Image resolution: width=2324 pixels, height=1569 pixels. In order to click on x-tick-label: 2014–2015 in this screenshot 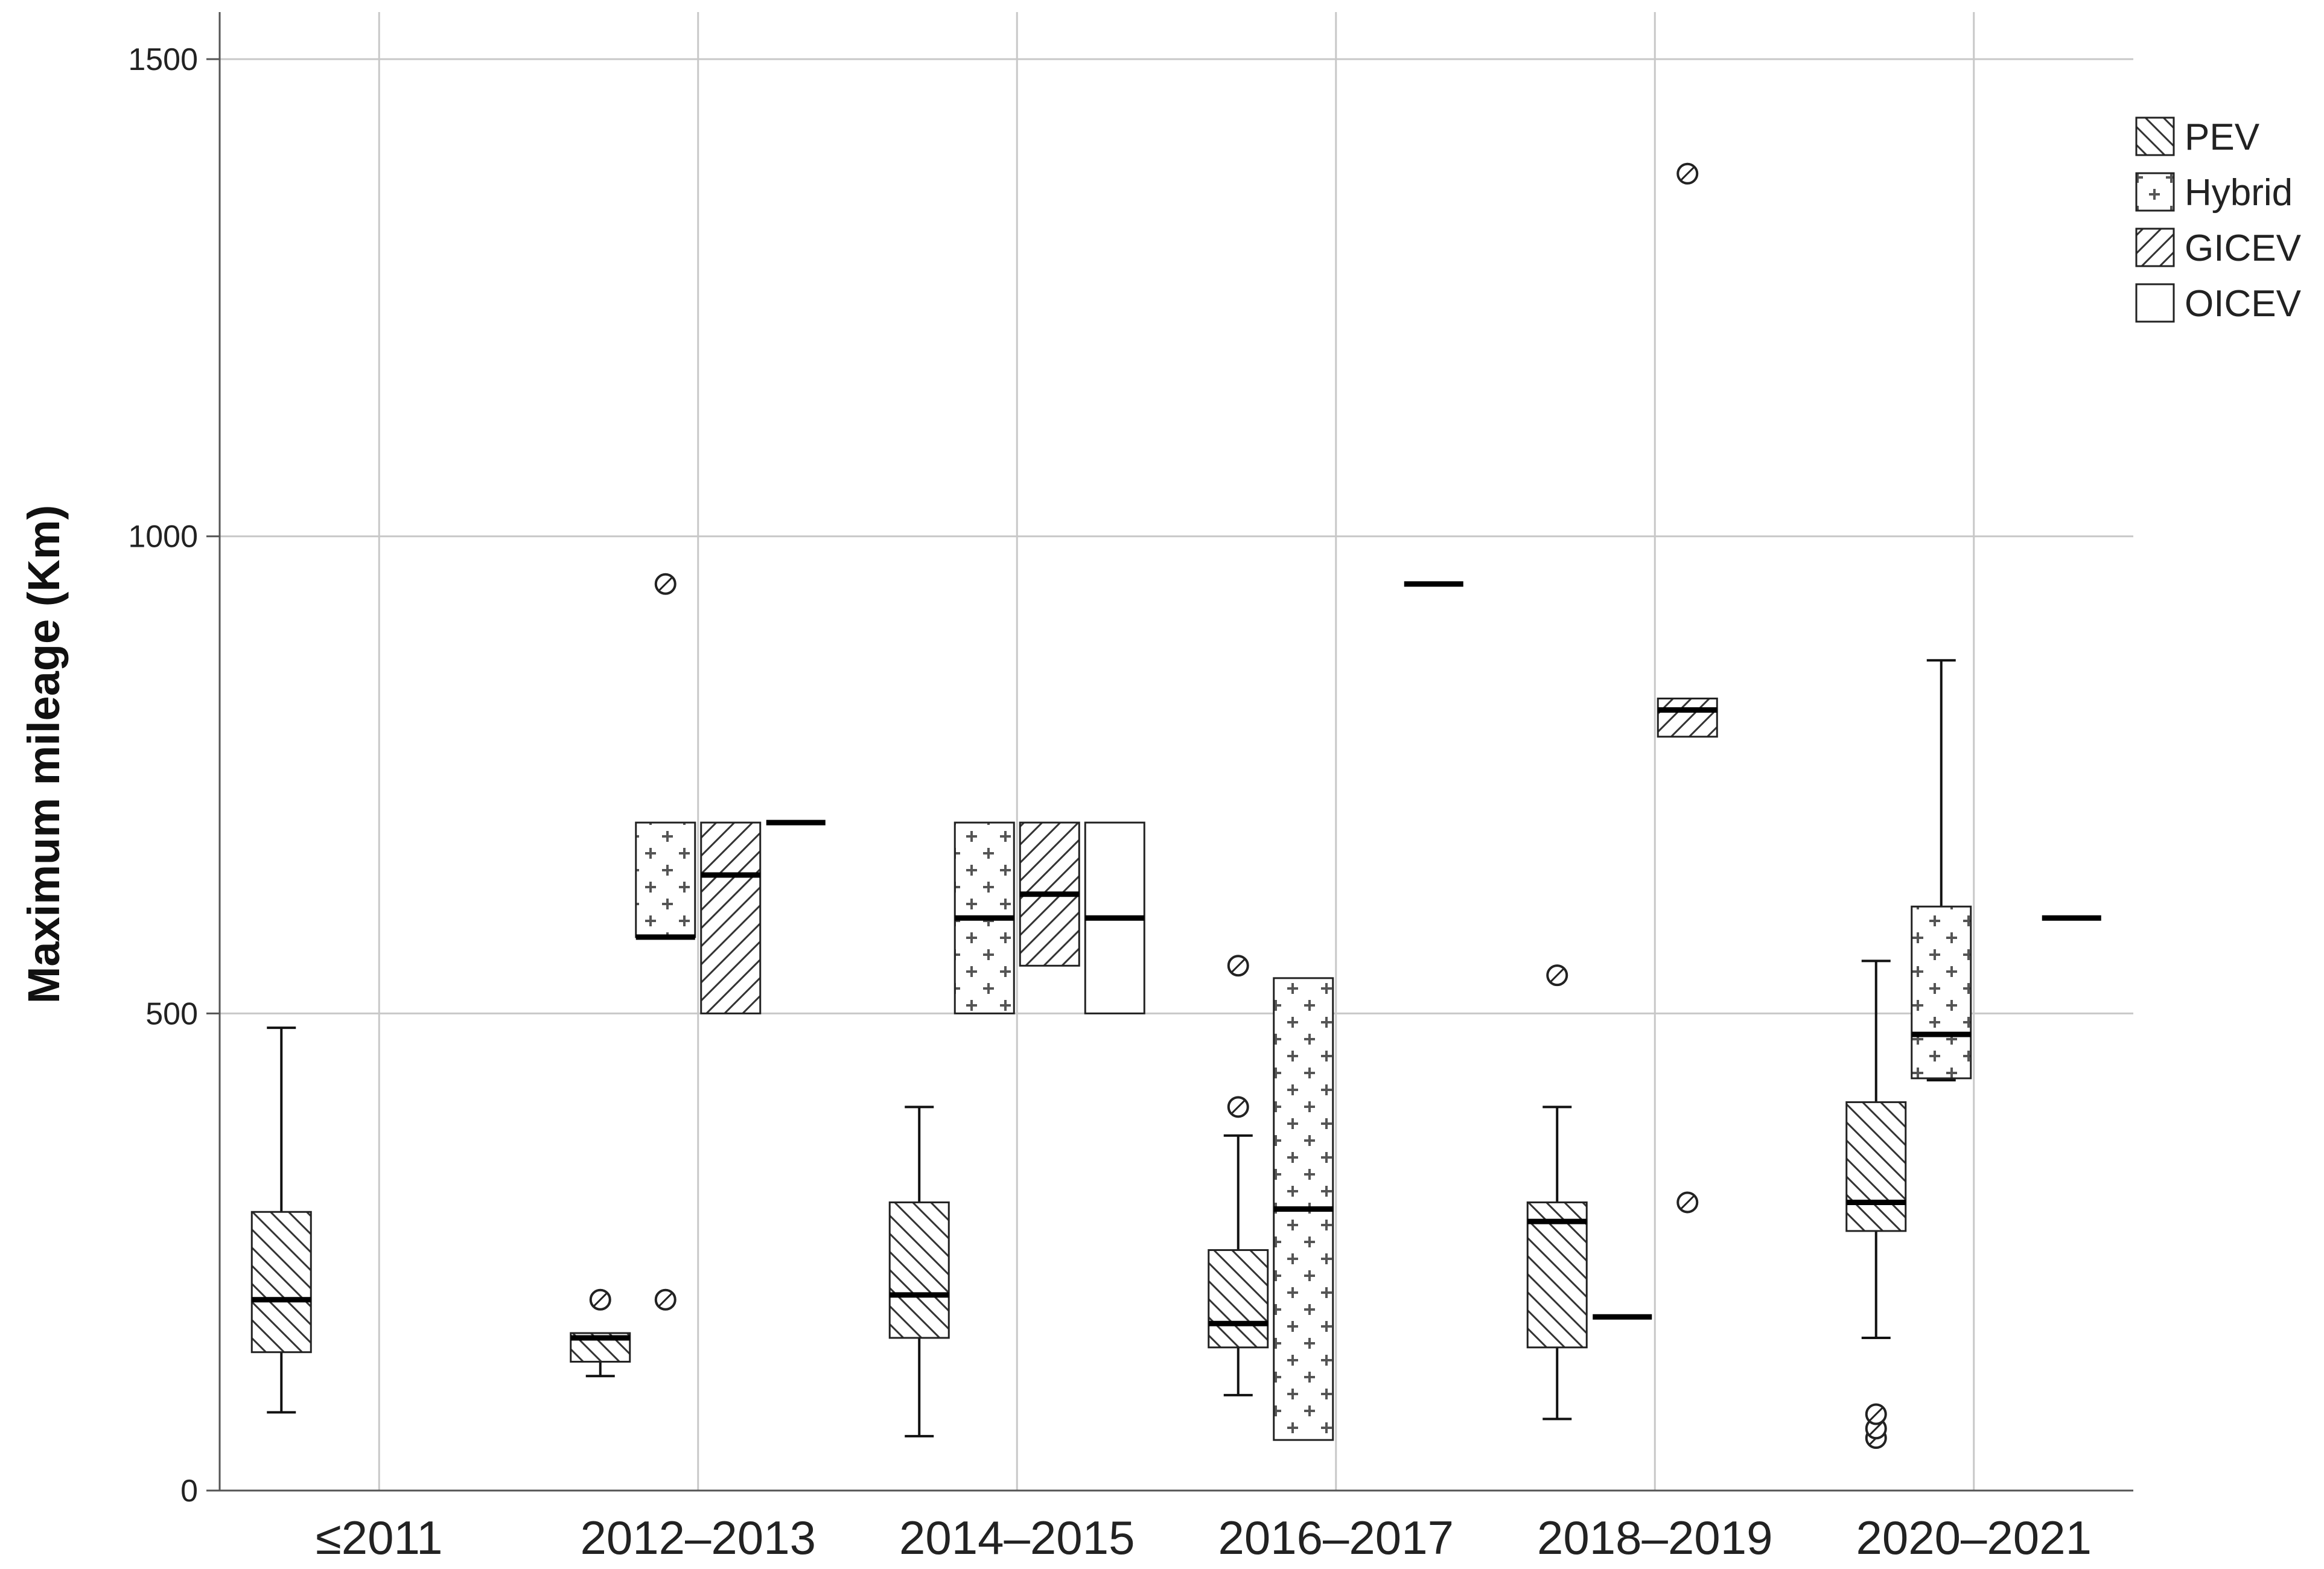, I will do `click(1017, 1537)`.